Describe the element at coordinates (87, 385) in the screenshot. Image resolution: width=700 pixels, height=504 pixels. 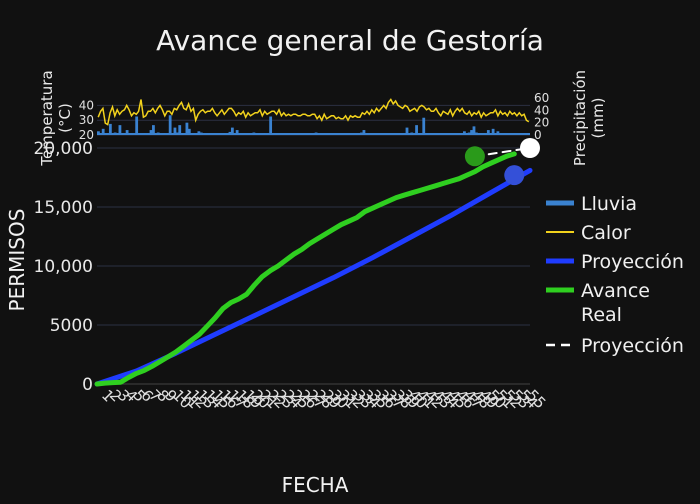
I see `y-tick-label: 0` at that location.